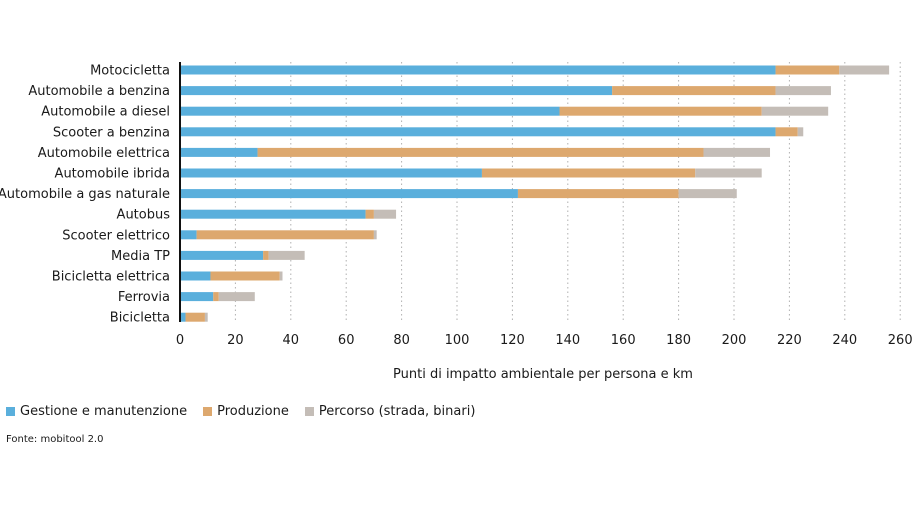 The width and height of the screenshot is (920, 510). I want to click on category-label: Ferrovia, so click(144, 297).